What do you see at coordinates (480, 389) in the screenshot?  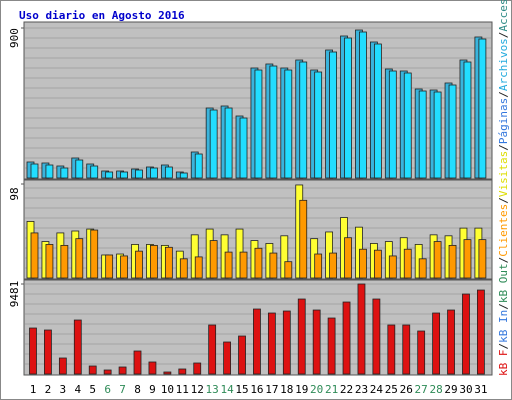 I see `x-tick-label: 31` at bounding box center [480, 389].